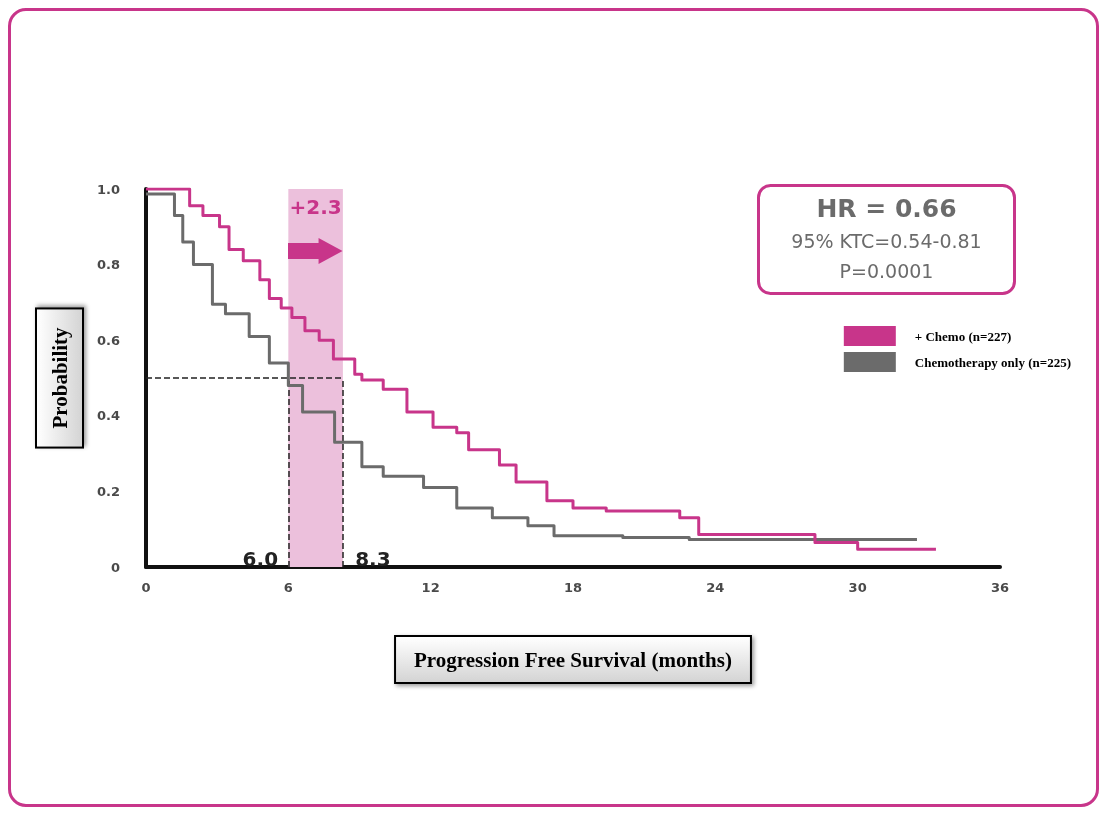 The image size is (1107, 815). Describe the element at coordinates (108, 416) in the screenshot. I see `y-tick-label: 0.4` at that location.